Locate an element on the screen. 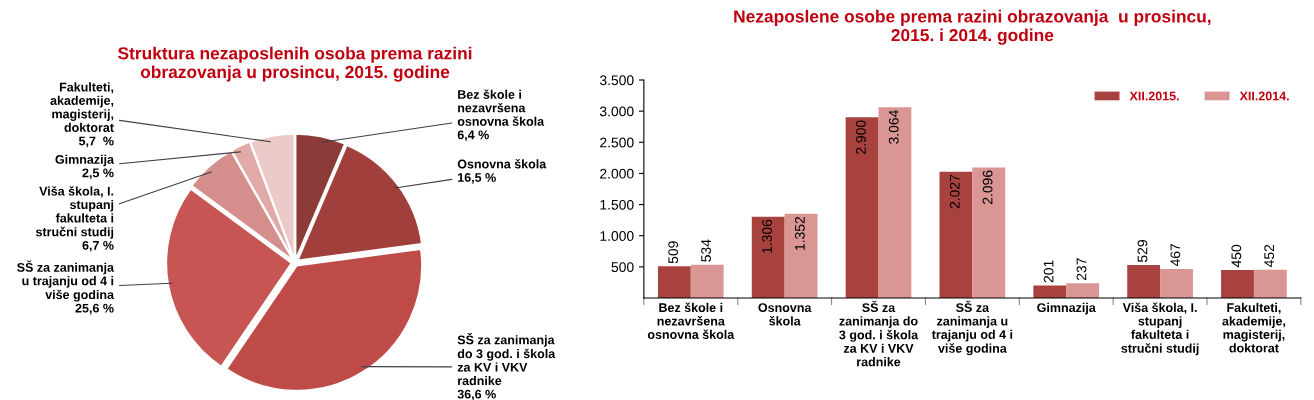  data-label: 3.064 is located at coordinates (893, 127).